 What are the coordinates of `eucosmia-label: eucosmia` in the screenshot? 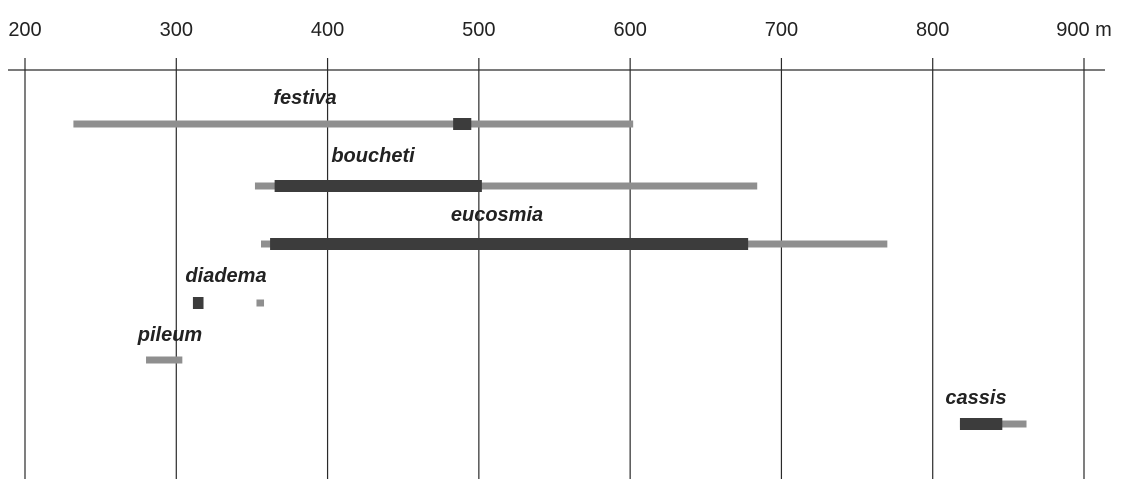 It's located at (497, 215).